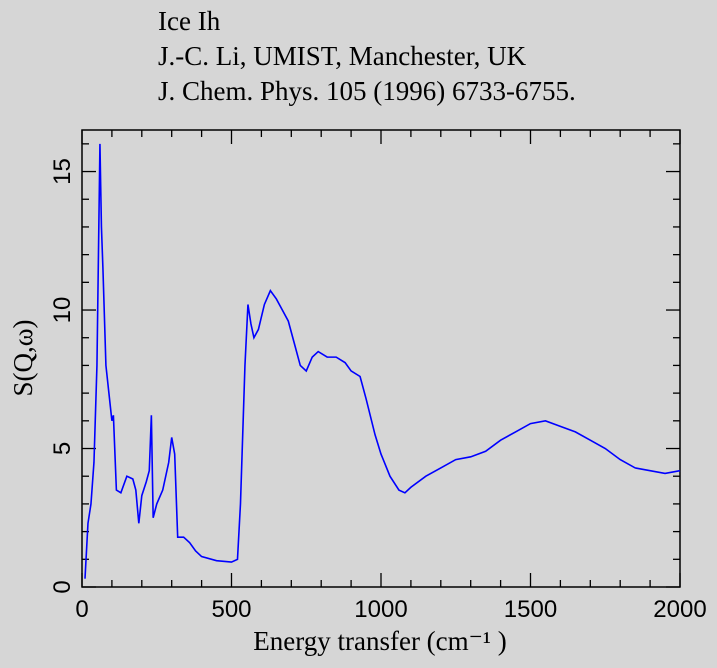 The image size is (717, 668). I want to click on x-axis-label: Energy transfer (cm⁻¹ ), so click(380, 641).